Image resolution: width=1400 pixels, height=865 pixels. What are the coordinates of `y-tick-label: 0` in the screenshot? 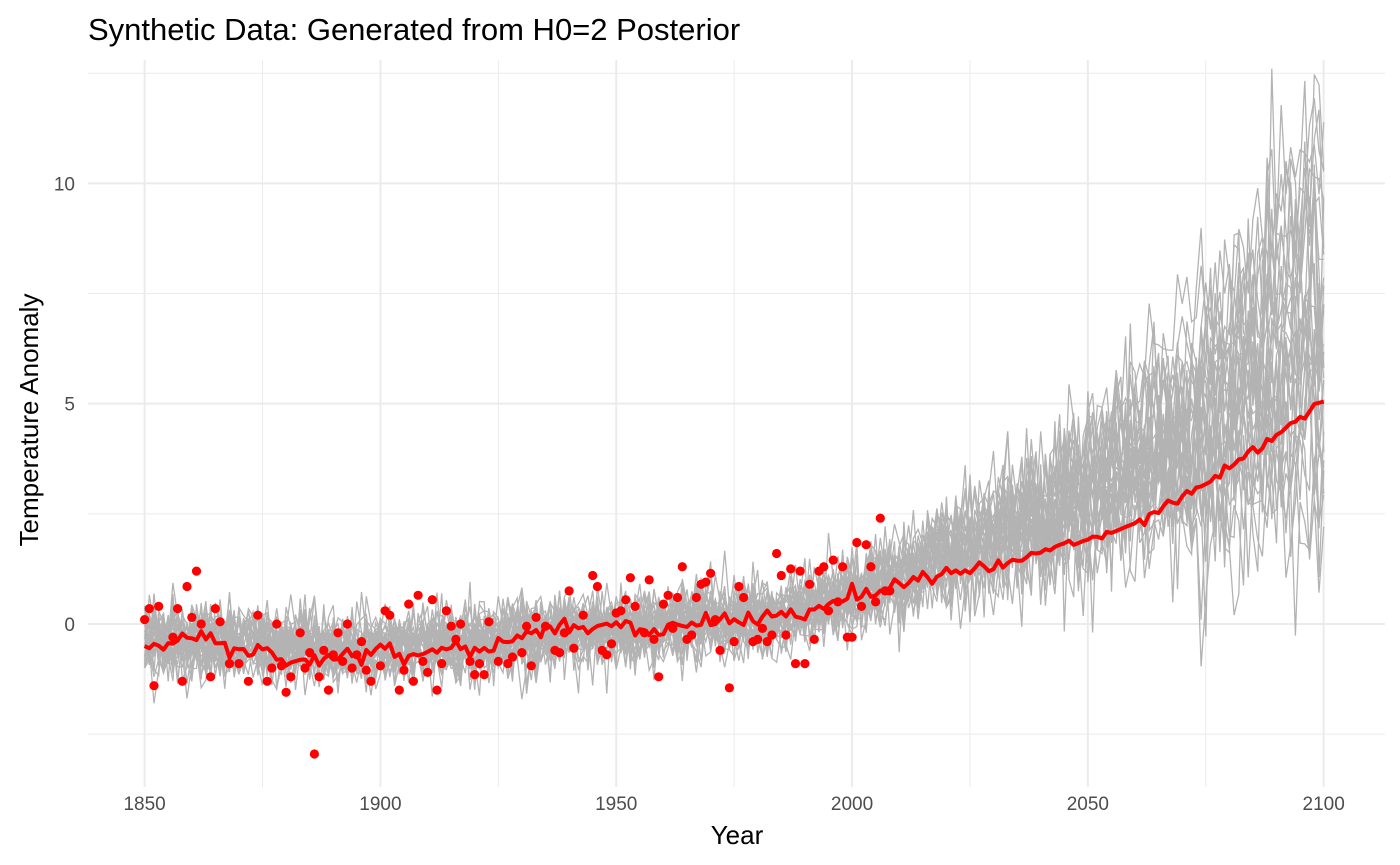 It's located at (69, 625).